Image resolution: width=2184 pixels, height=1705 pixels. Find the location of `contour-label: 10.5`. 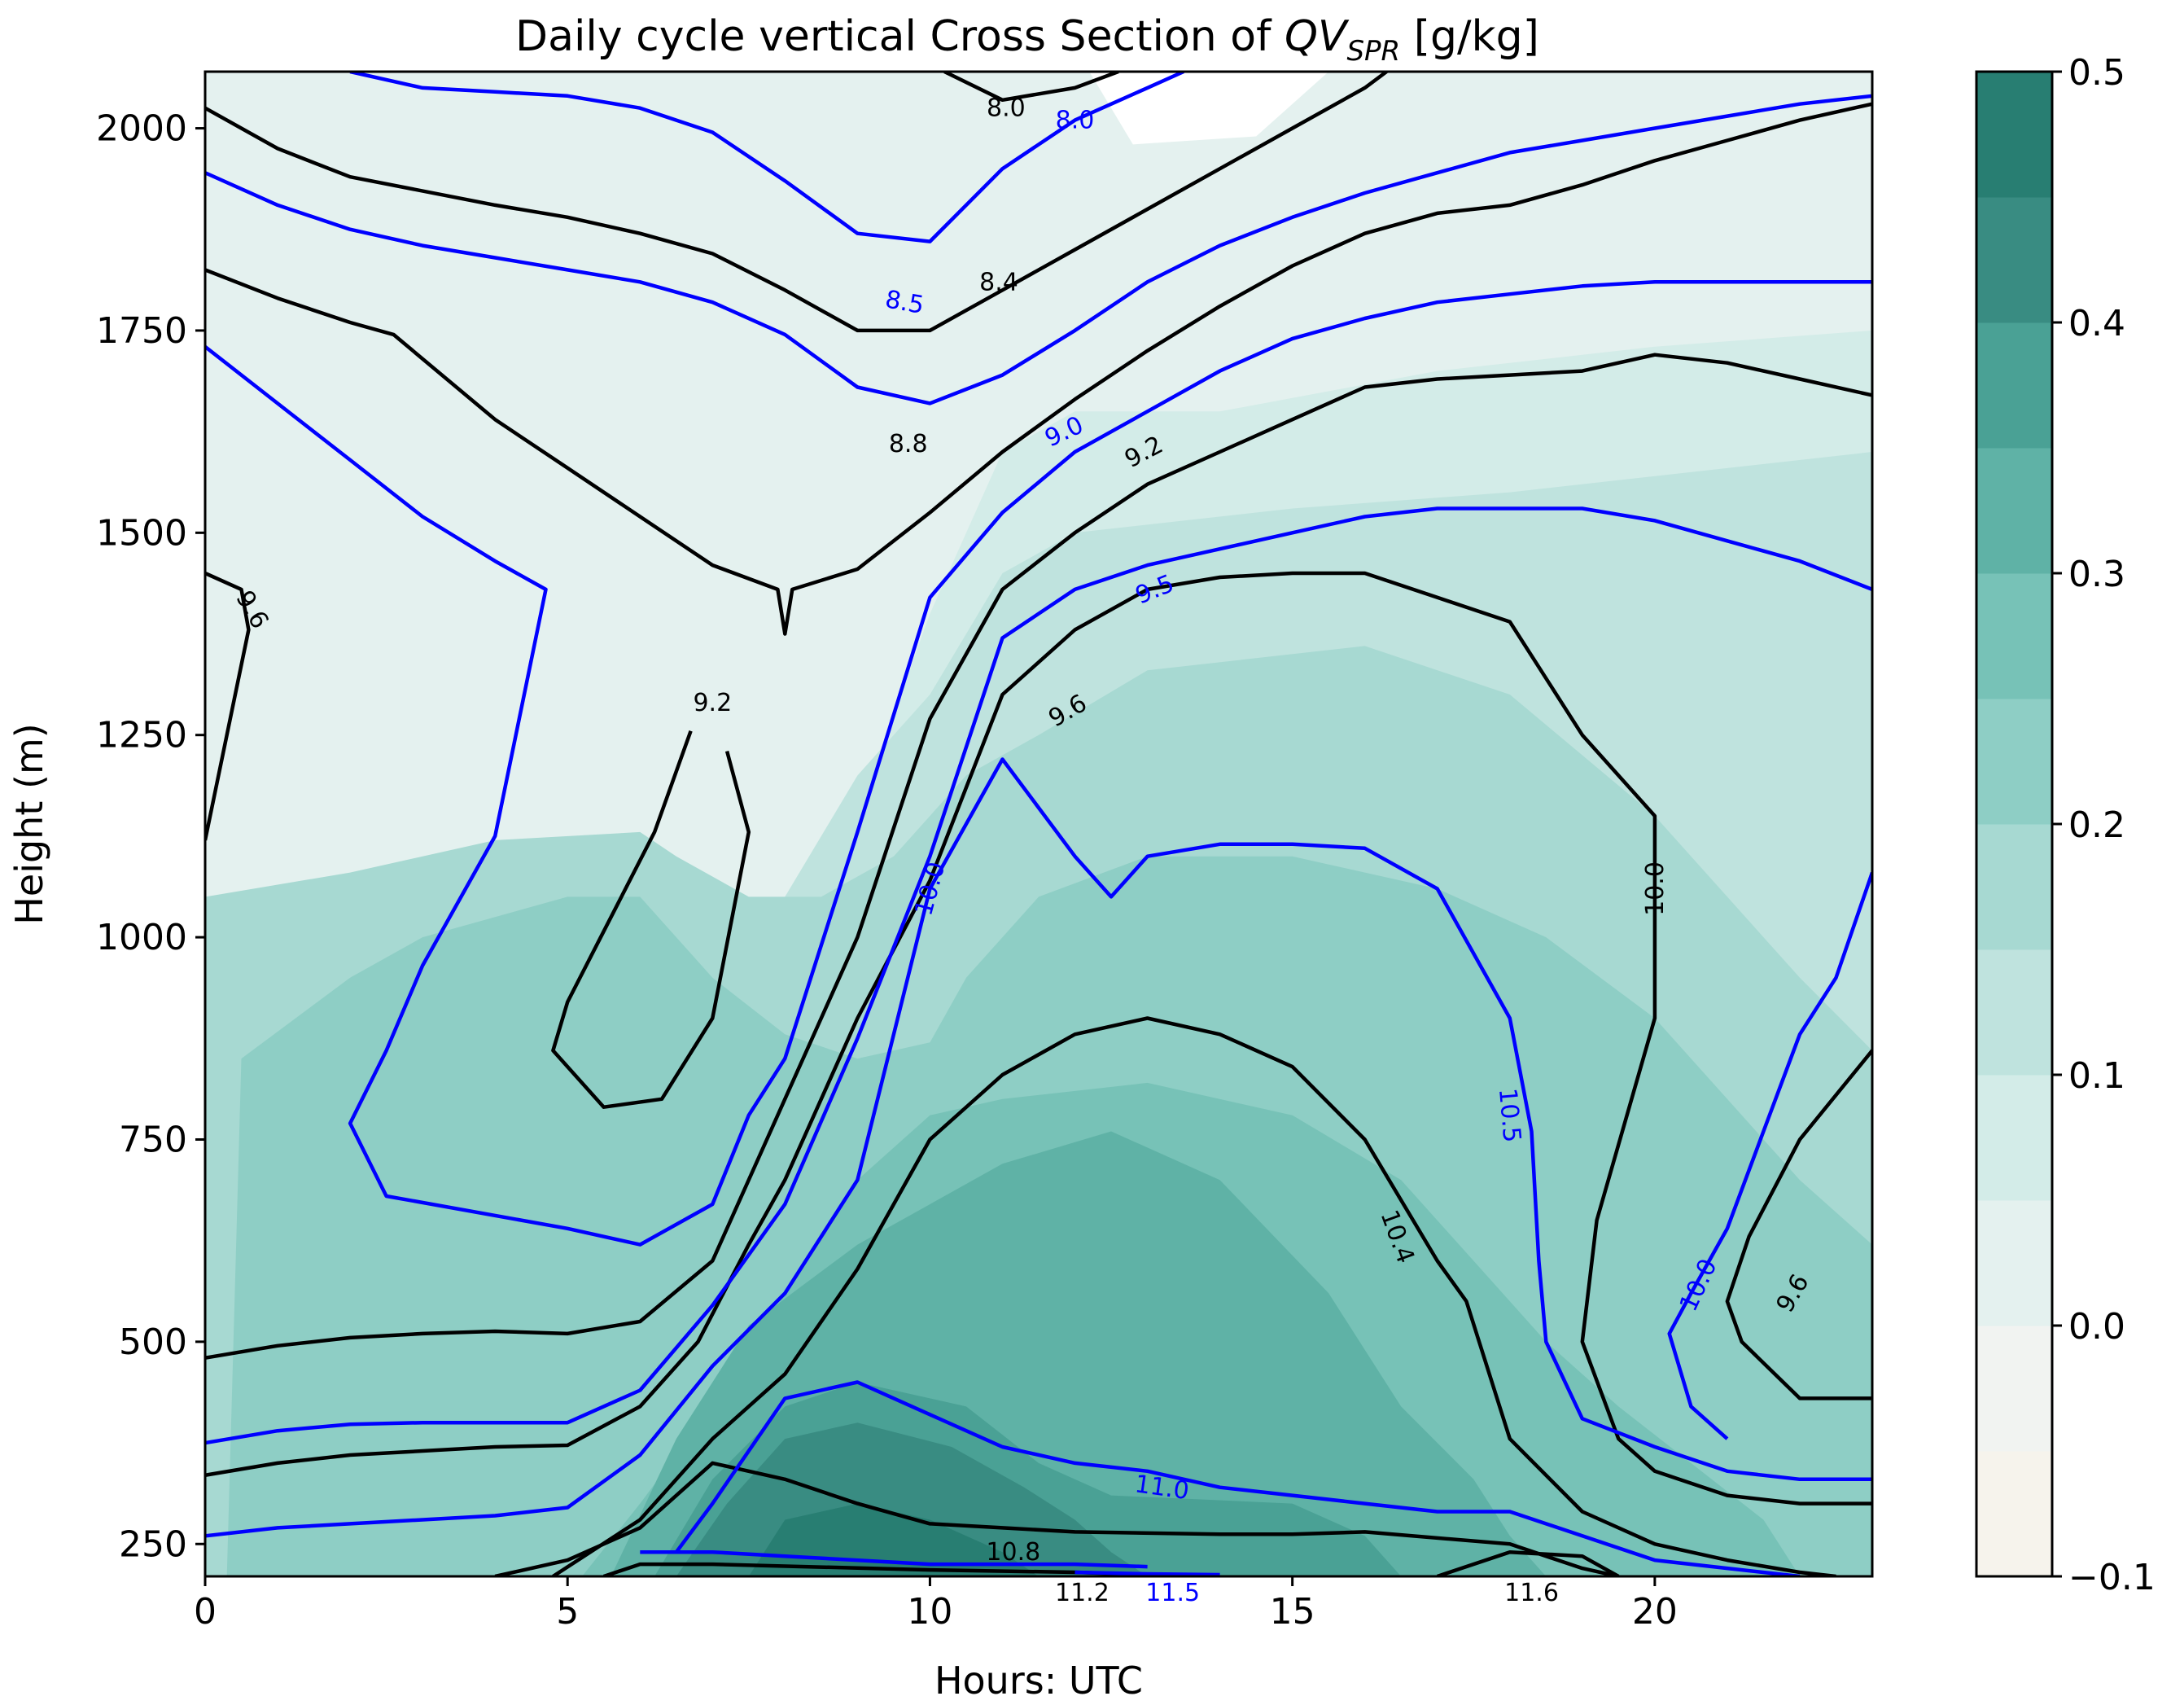

contour-label: 10.5 is located at coordinates (1509, 1116).